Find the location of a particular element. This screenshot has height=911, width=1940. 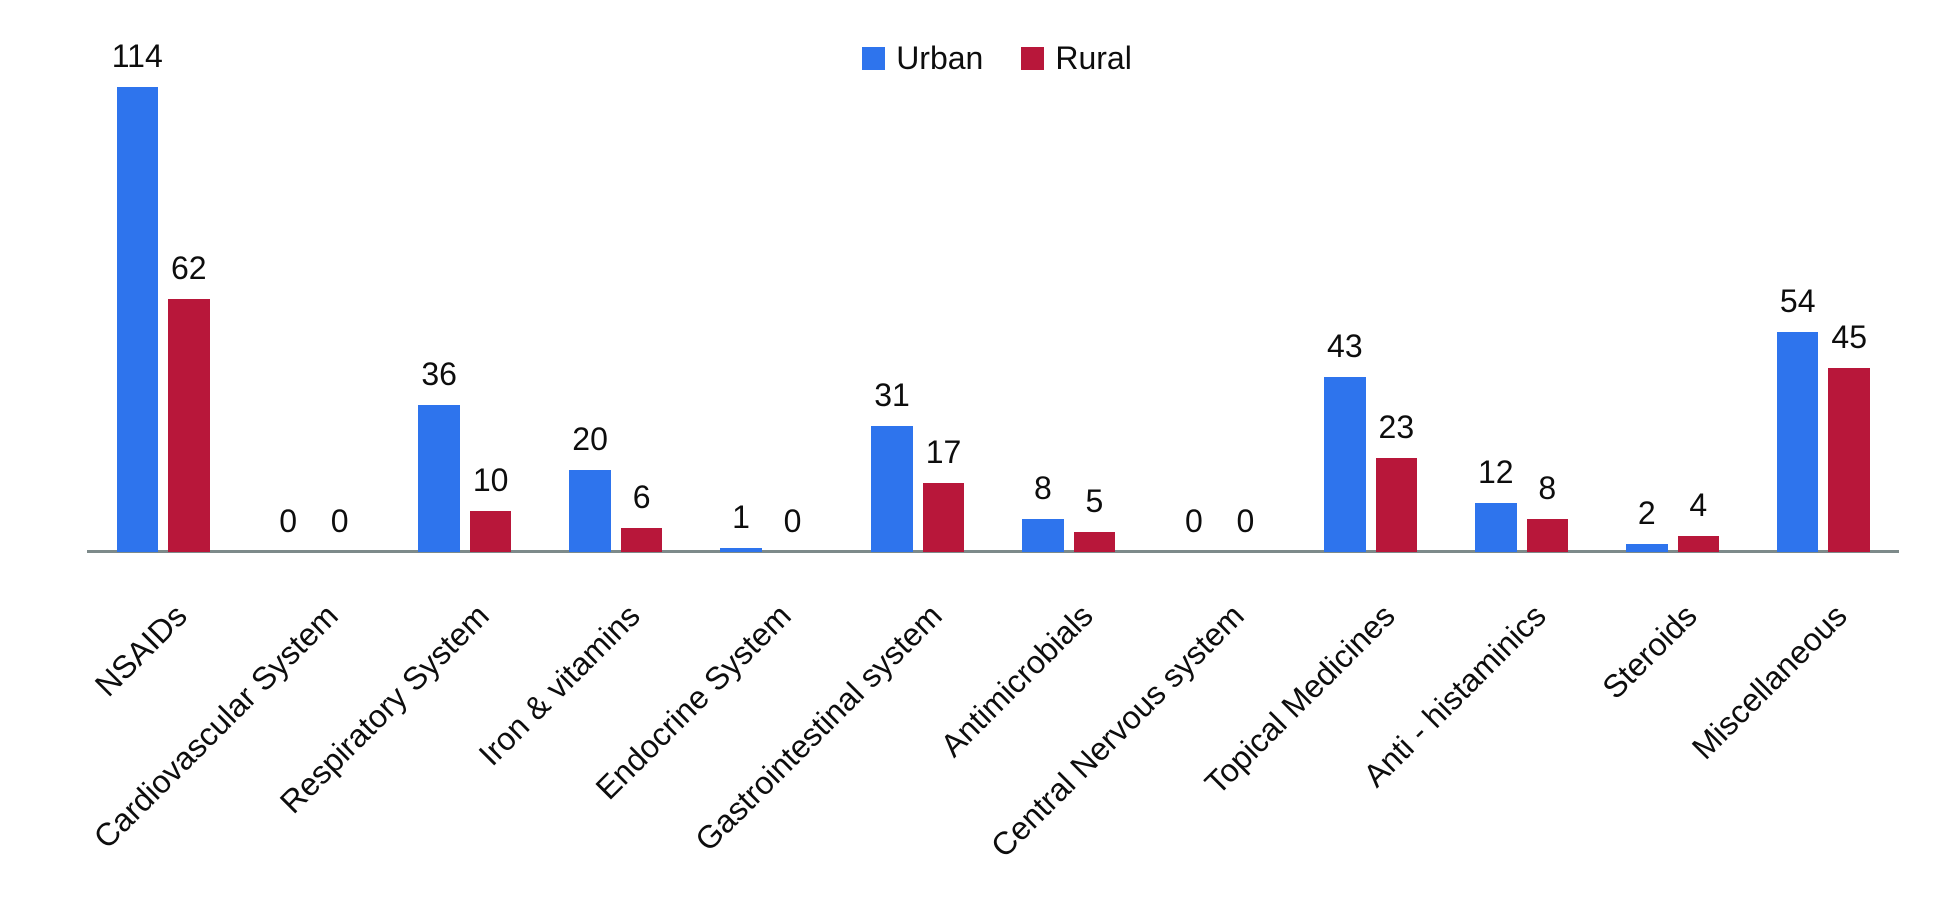

value-label-urban-5: 1 is located at coordinates (741, 516).